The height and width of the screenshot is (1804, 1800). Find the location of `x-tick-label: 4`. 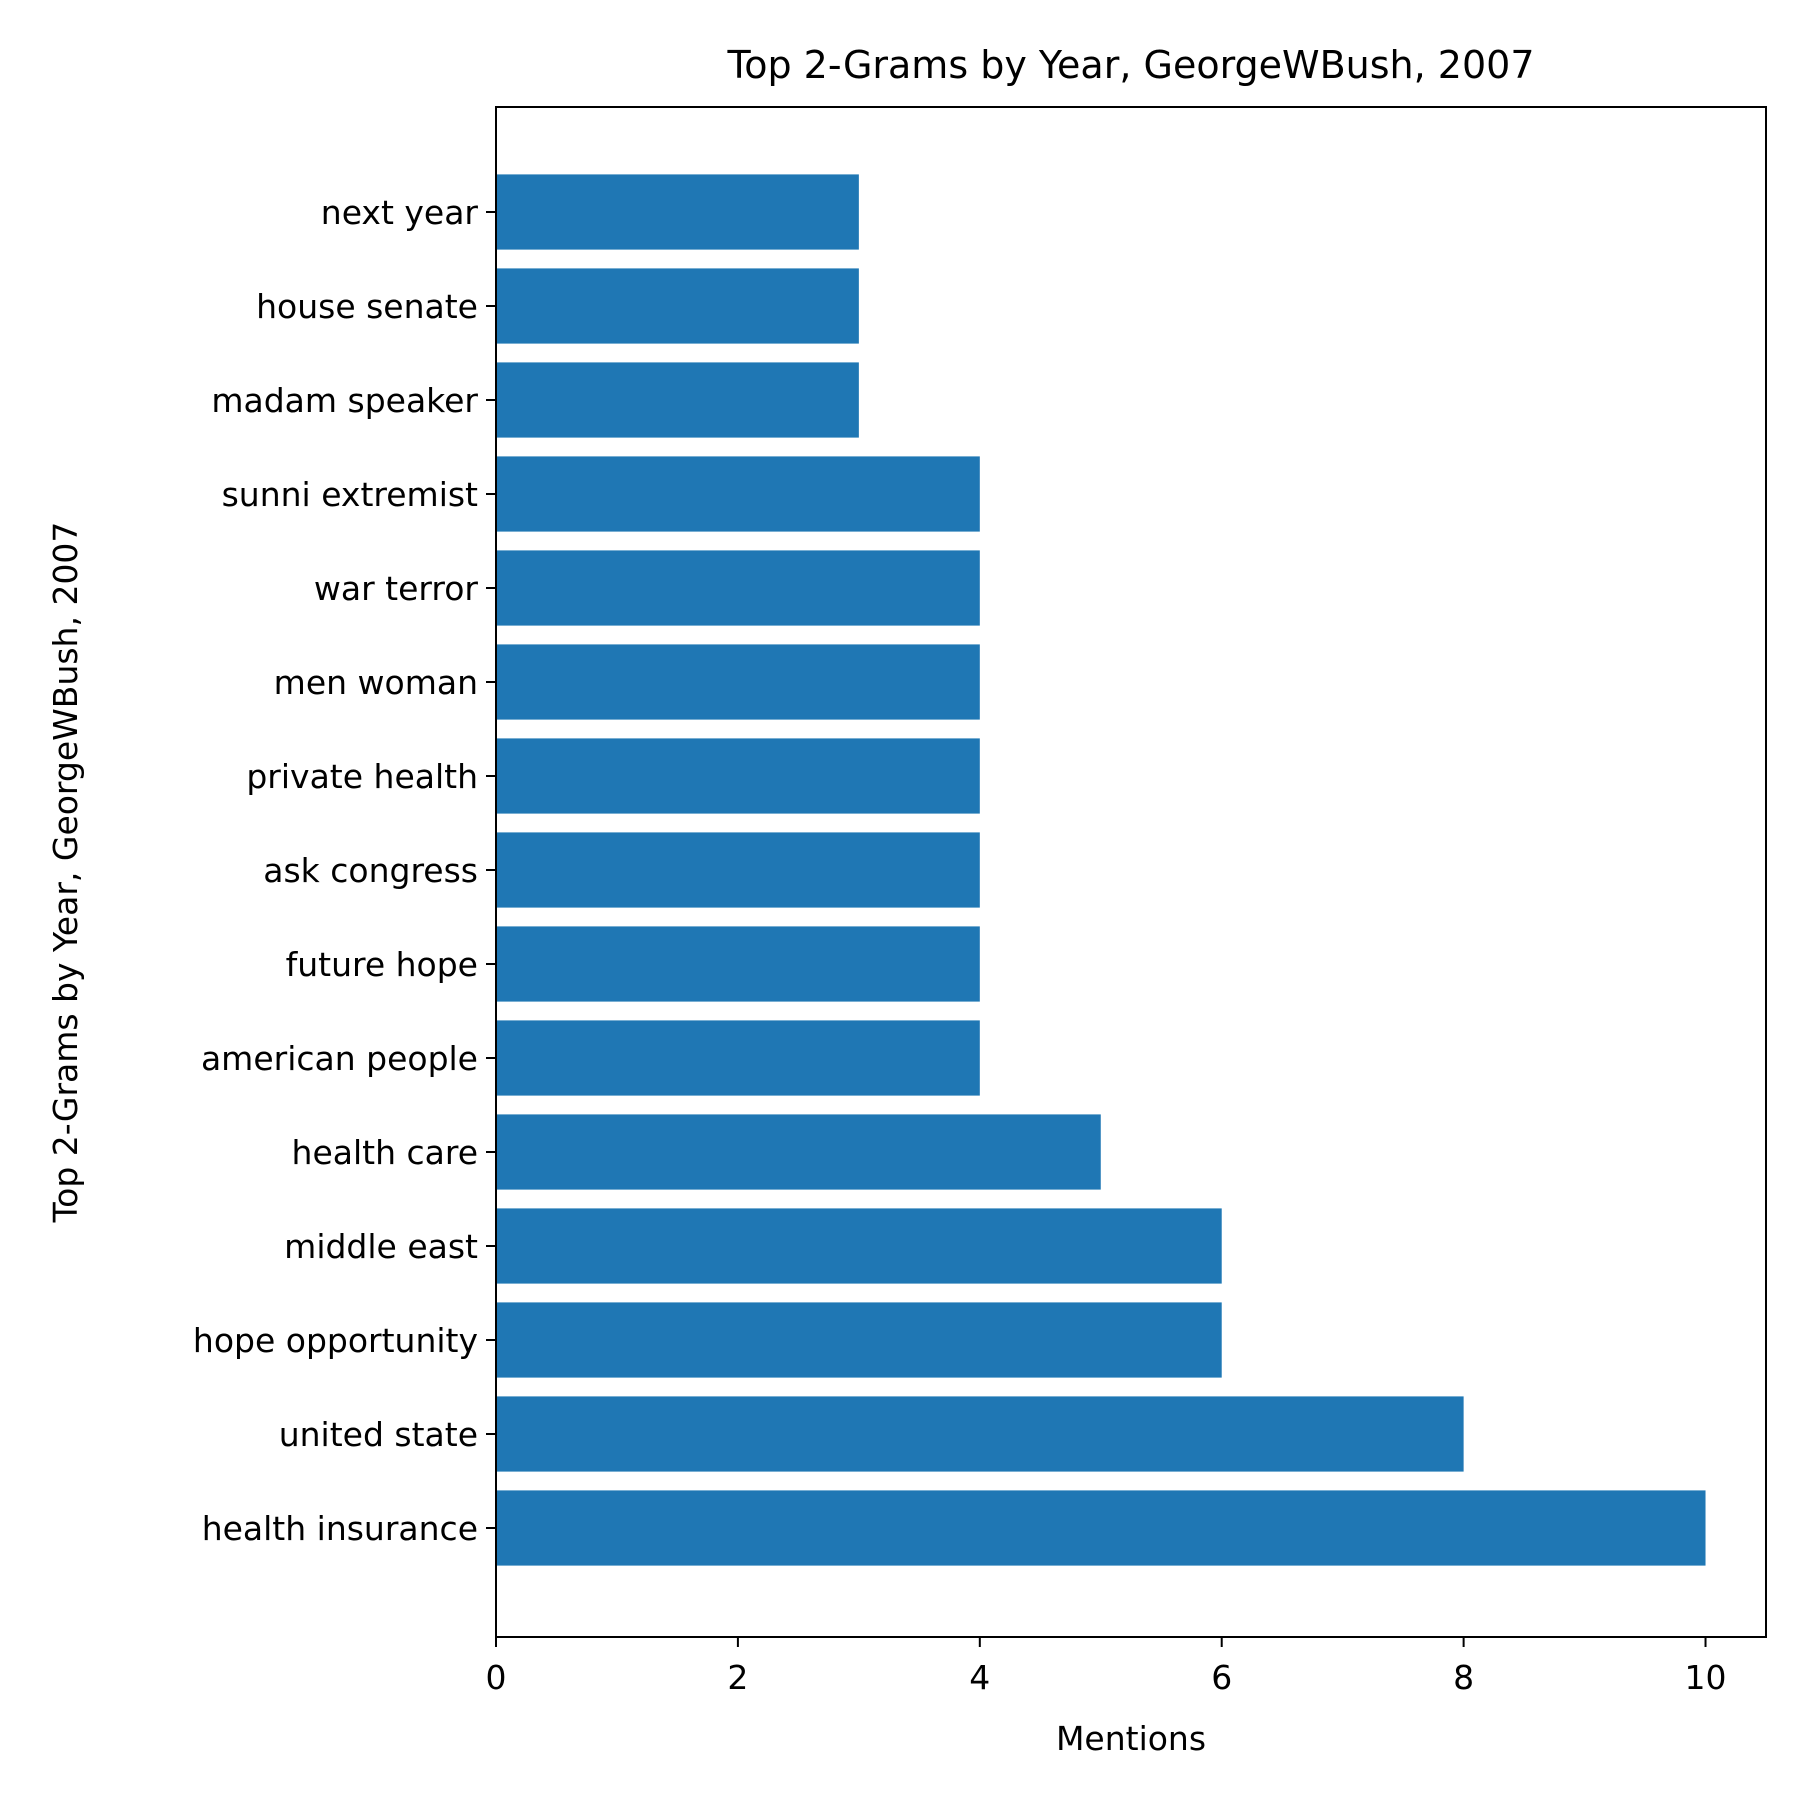

x-tick-label: 4 is located at coordinates (979, 1677).